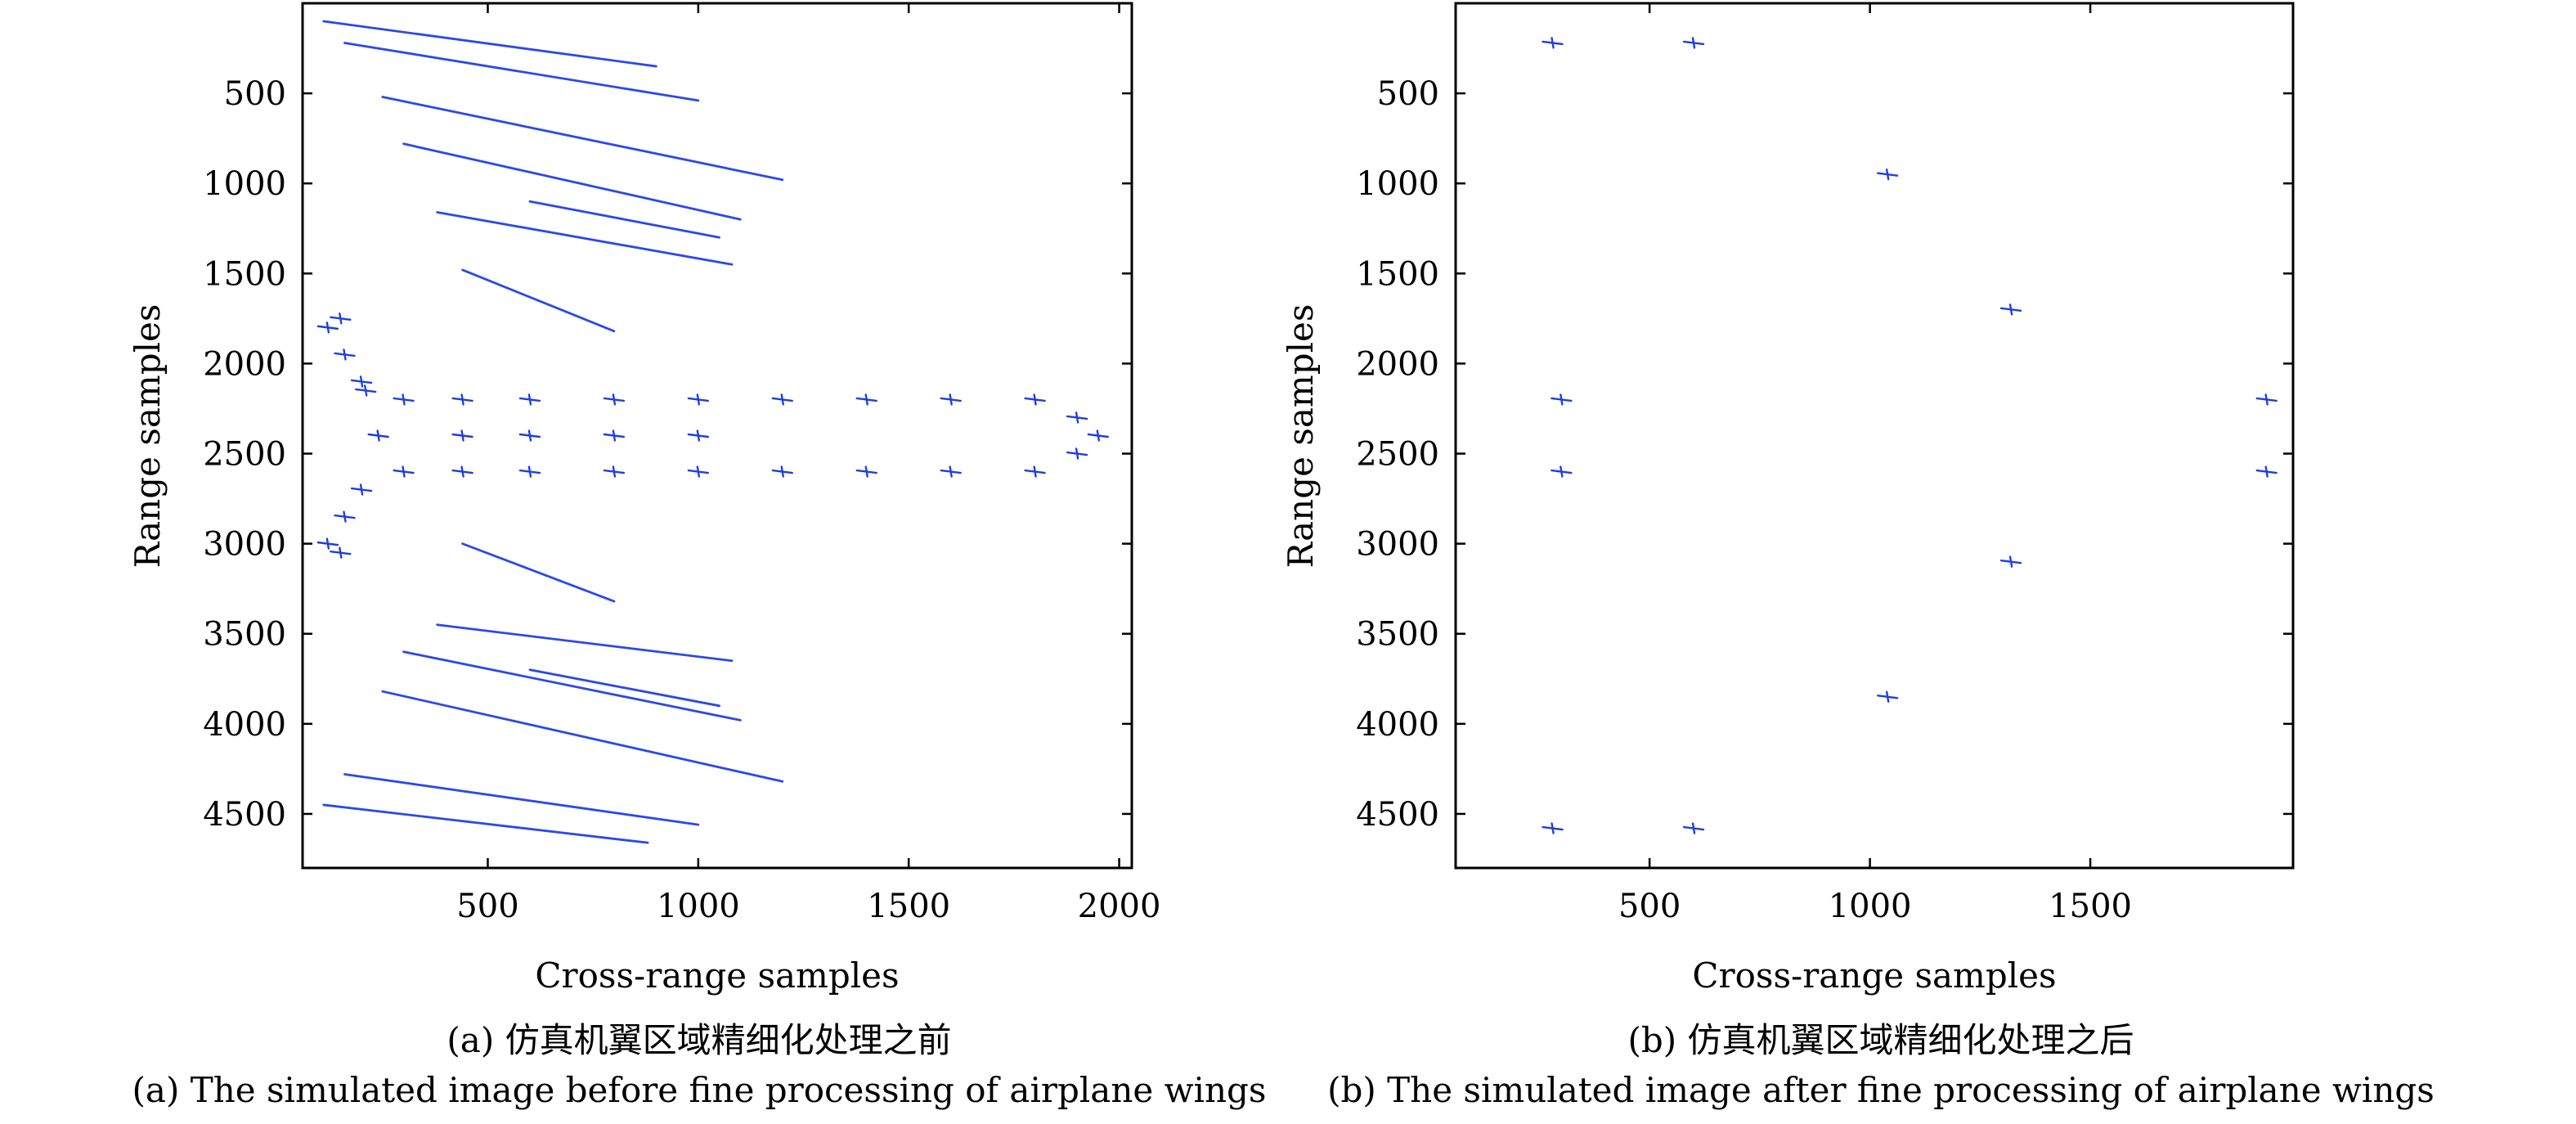  Describe the element at coordinates (487, 906) in the screenshot. I see `panel-a-x-tick-label: 500` at that location.